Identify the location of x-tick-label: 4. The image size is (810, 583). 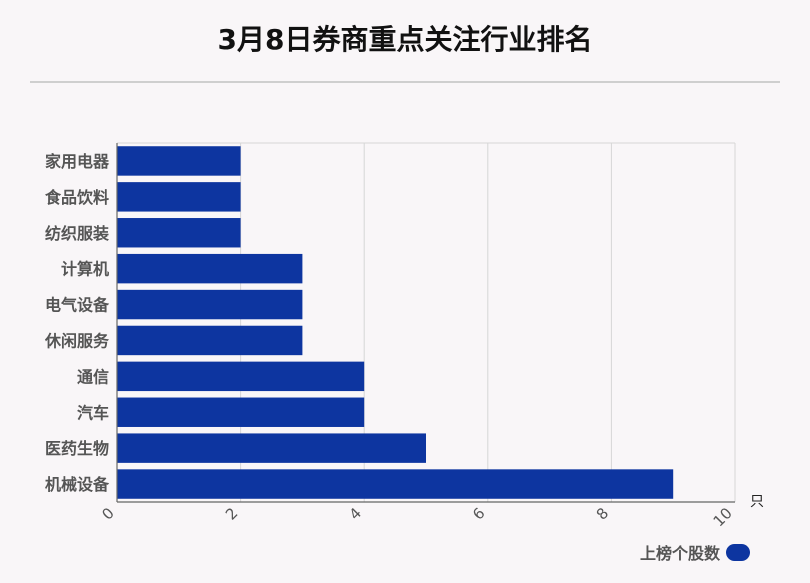
(355, 513).